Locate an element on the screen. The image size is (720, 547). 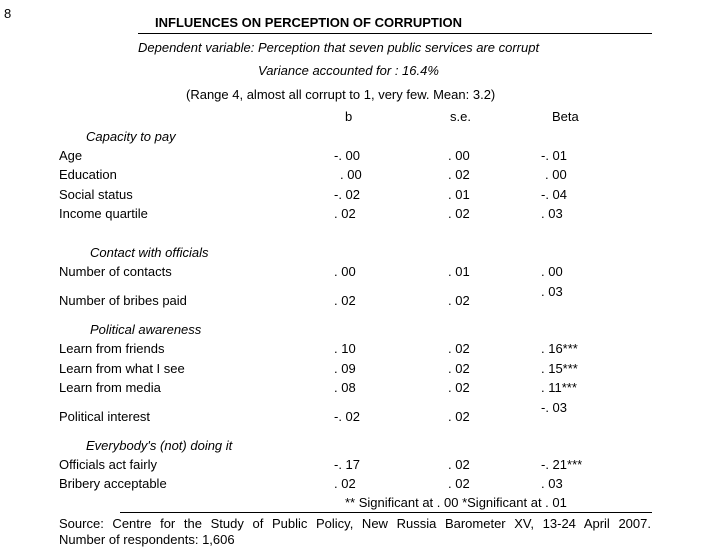
row-label: Education is located at coordinates (88, 174).